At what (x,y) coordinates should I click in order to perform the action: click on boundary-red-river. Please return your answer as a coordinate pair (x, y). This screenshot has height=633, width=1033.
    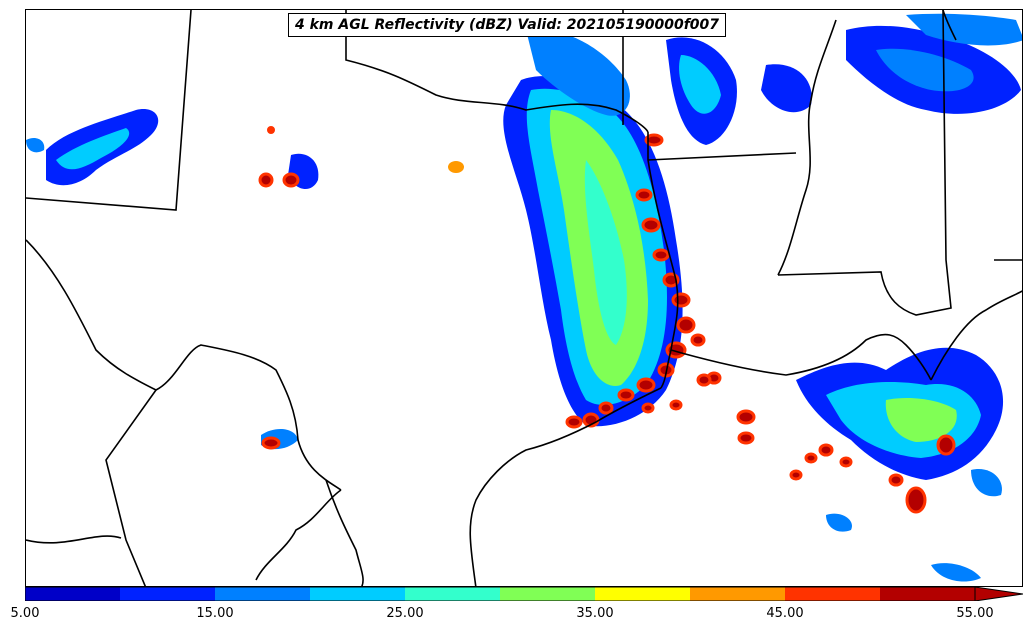
    Looking at the image, I should click on (497, 71).